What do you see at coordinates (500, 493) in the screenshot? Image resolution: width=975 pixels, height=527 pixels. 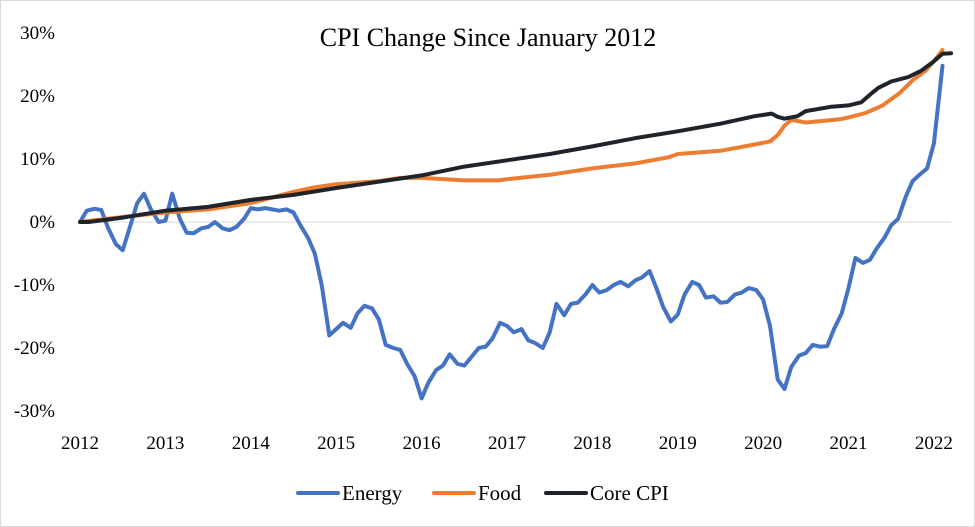 I see `legend-label-food: Food` at bounding box center [500, 493].